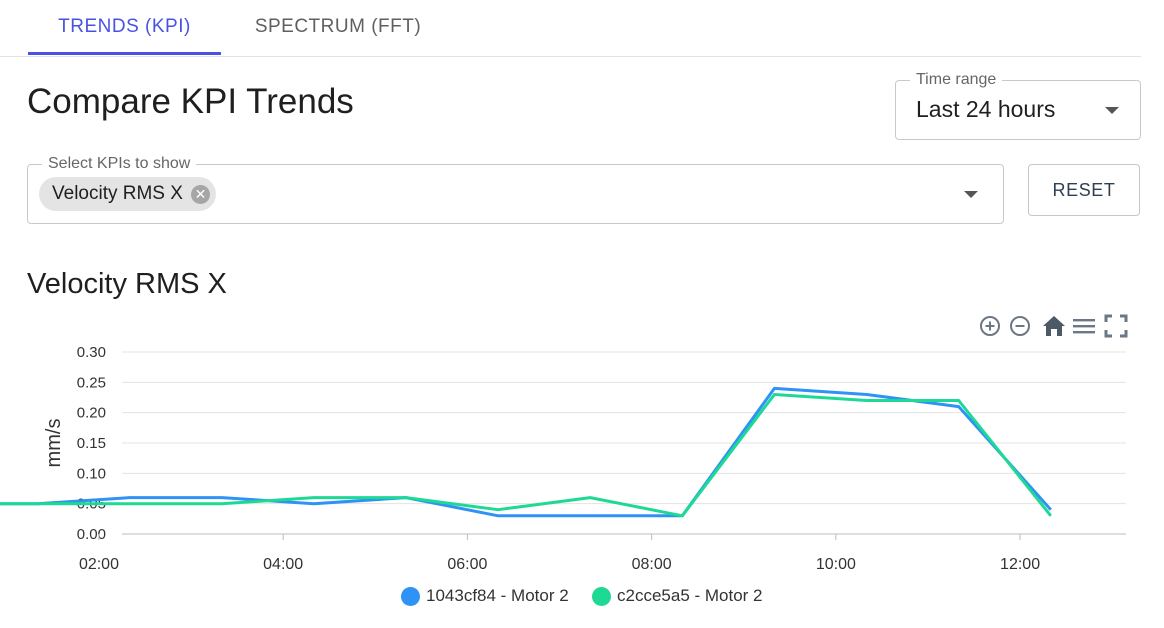  Describe the element at coordinates (1084, 326) in the screenshot. I see `menu-icon` at that location.